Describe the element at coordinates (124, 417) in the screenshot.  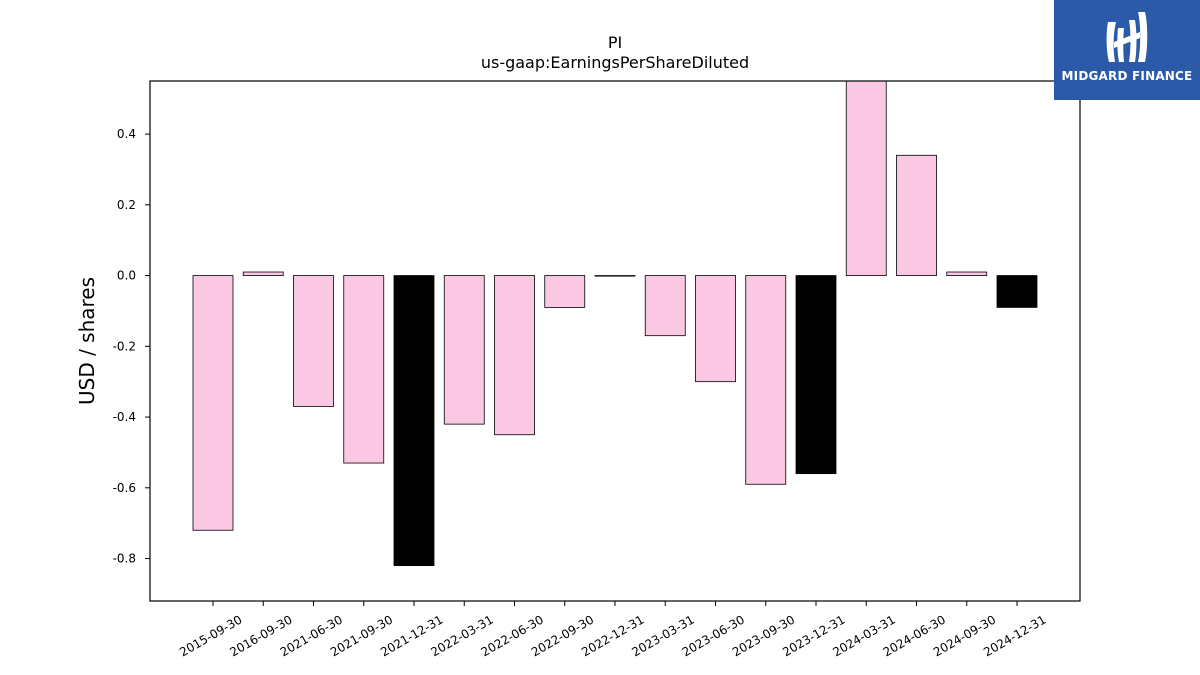
I see `y-tick-label: -0.4` at that location.